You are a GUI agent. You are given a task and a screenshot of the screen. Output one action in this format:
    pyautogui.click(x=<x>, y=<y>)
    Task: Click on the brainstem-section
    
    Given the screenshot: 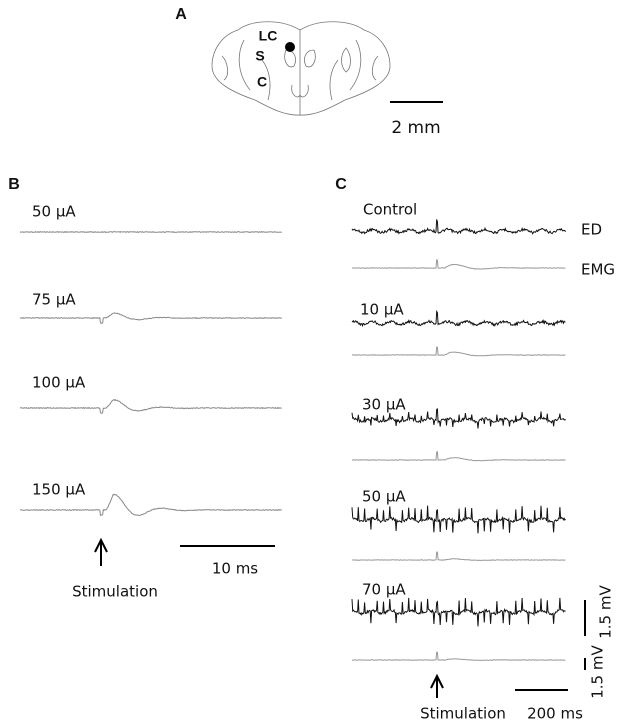 What is the action you would take?
    pyautogui.click(x=301, y=68)
    